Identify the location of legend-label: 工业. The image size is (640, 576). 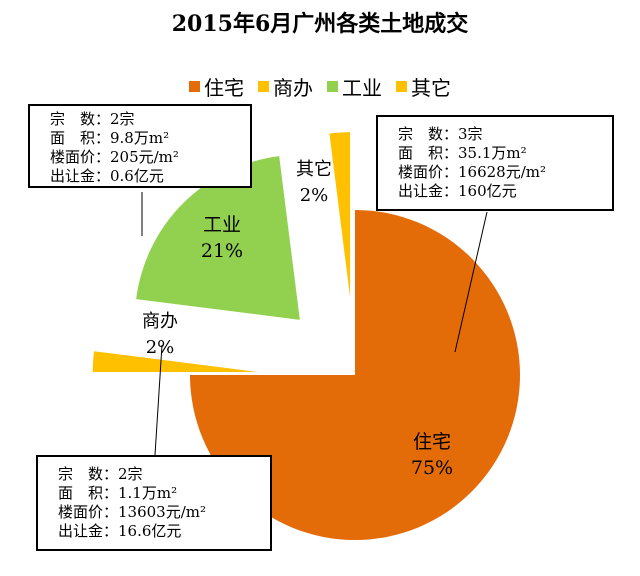
(362, 88).